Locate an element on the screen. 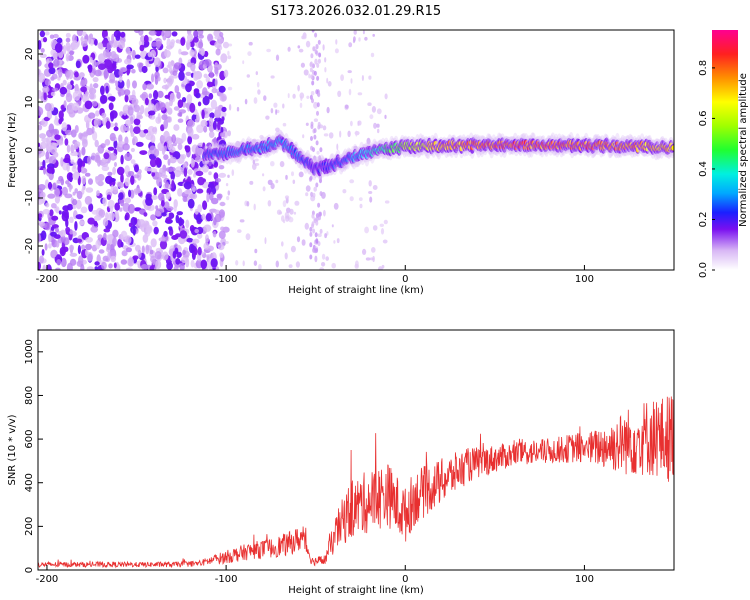 Image resolution: width=750 pixels, height=600 pixels. x-tick-label: 0 is located at coordinates (405, 279).